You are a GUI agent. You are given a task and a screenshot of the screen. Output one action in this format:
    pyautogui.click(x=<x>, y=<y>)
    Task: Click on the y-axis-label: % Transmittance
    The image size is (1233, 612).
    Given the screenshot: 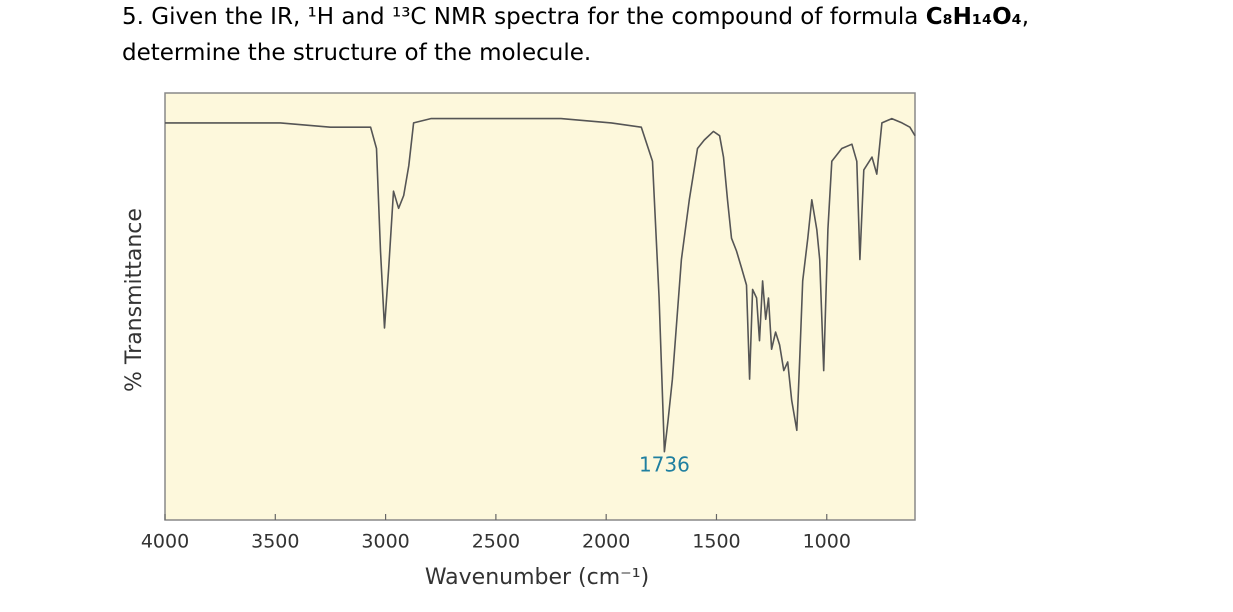 What is the action you would take?
    pyautogui.click(x=134, y=300)
    